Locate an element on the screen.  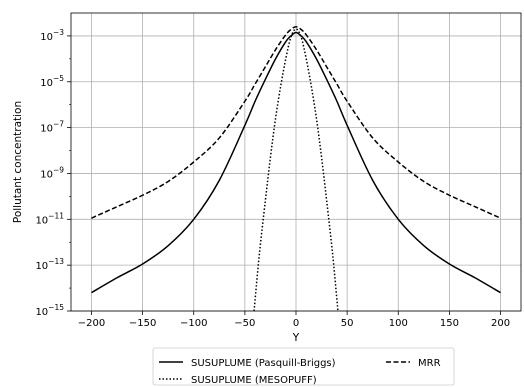
y-tick-label: 10⁻⁵ is located at coordinates (52, 81).